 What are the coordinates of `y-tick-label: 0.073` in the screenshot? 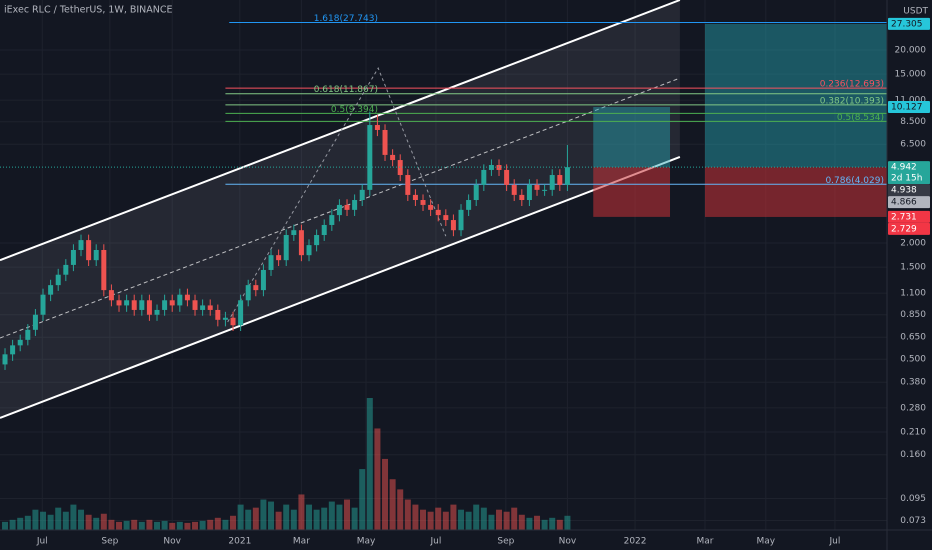 It's located at (913, 521).